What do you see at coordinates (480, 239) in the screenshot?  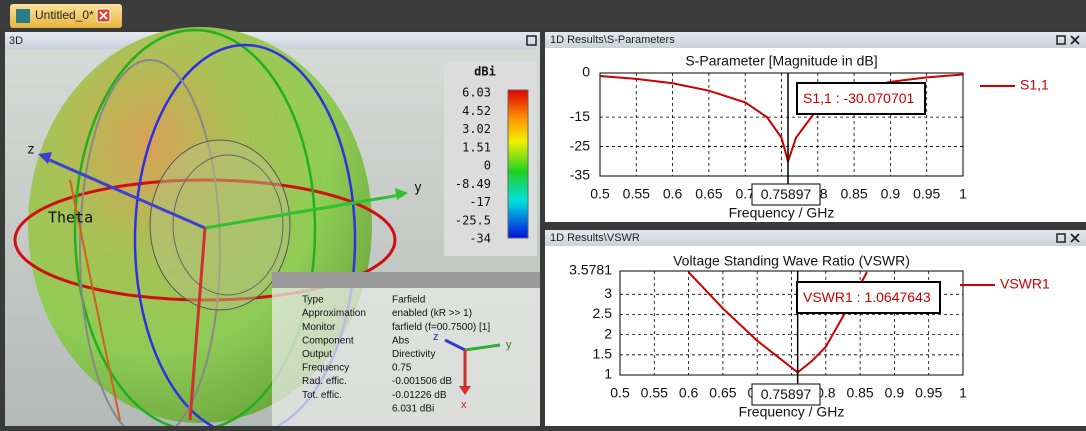 I see `colorbar-label: -34` at bounding box center [480, 239].